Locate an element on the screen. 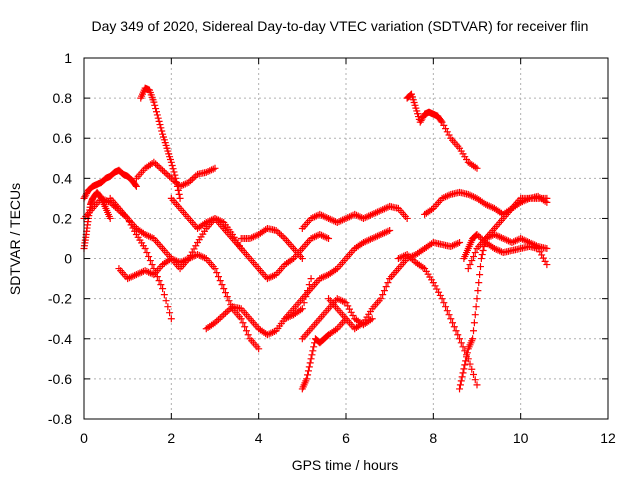  y-axis-label: SDTVAR / TECUs is located at coordinates (15, 239).